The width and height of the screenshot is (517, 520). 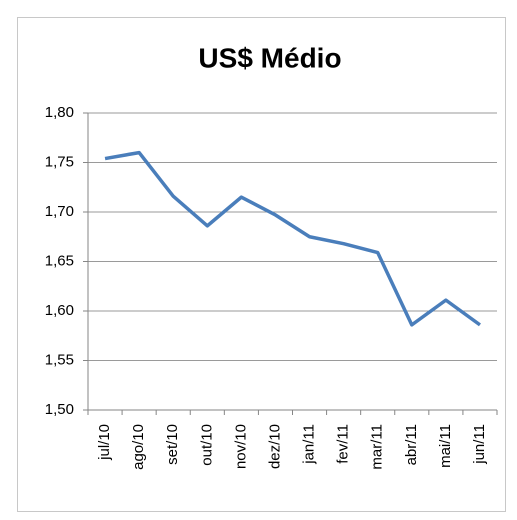 What do you see at coordinates (377, 447) in the screenshot?
I see `x-tick-label: mar/11` at bounding box center [377, 447].